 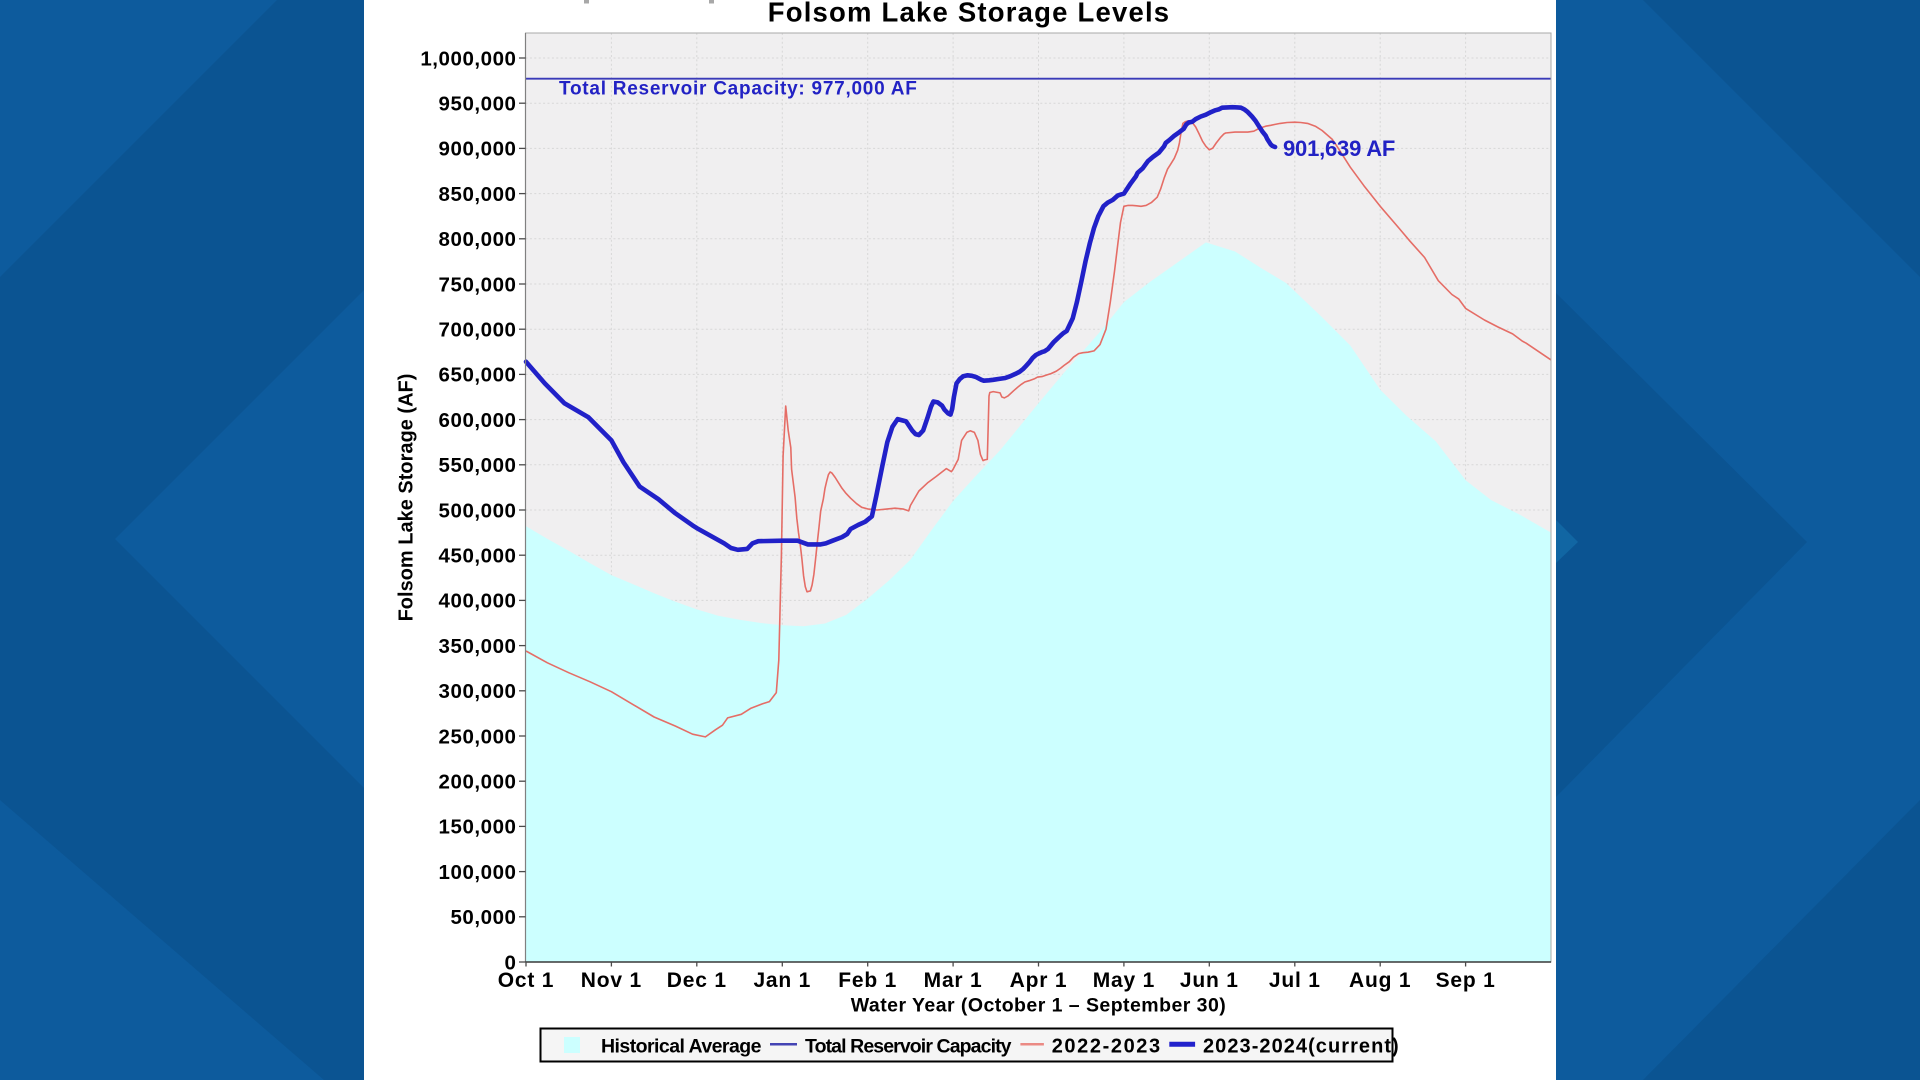 I want to click on svg-text: Folsom Lake Storage Levels, so click(x=969, y=14).